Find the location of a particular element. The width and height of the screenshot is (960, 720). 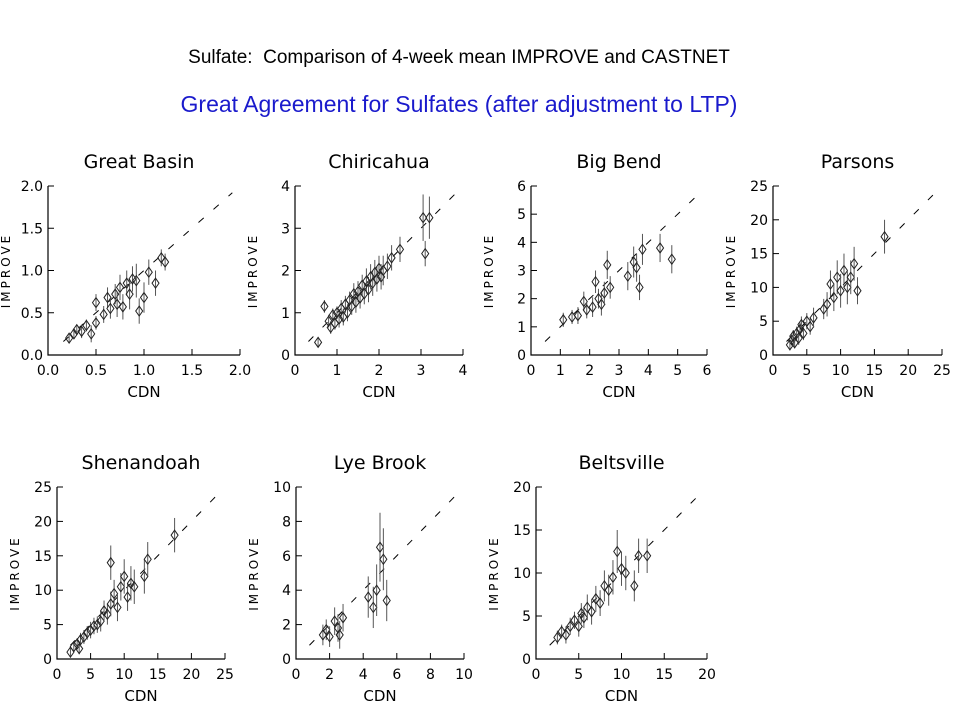

scatter-panel-lye-brook: 0 2 4 6 8 10 0 2 4 6 8 10 Lye Brook CDN IMPROVE is located at coordinates (360, 578).